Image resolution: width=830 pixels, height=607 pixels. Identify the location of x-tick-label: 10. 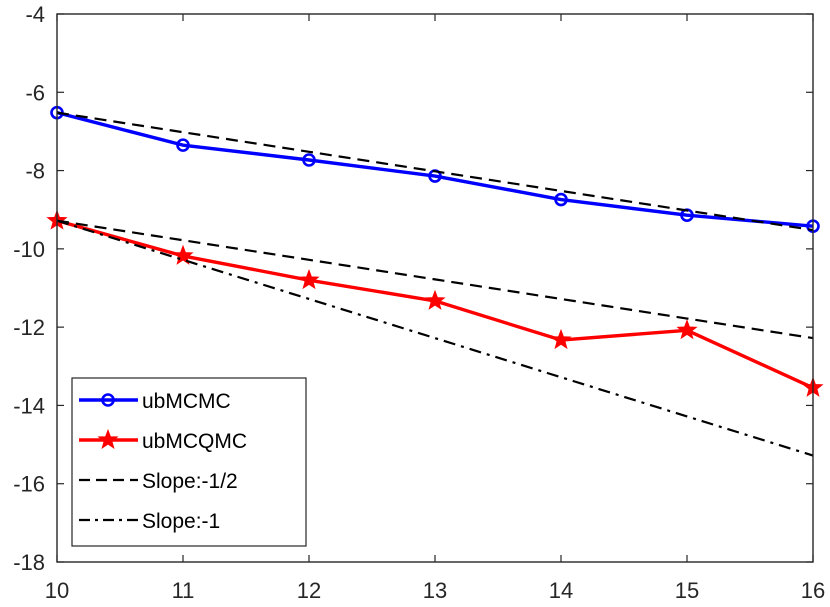
(57, 590).